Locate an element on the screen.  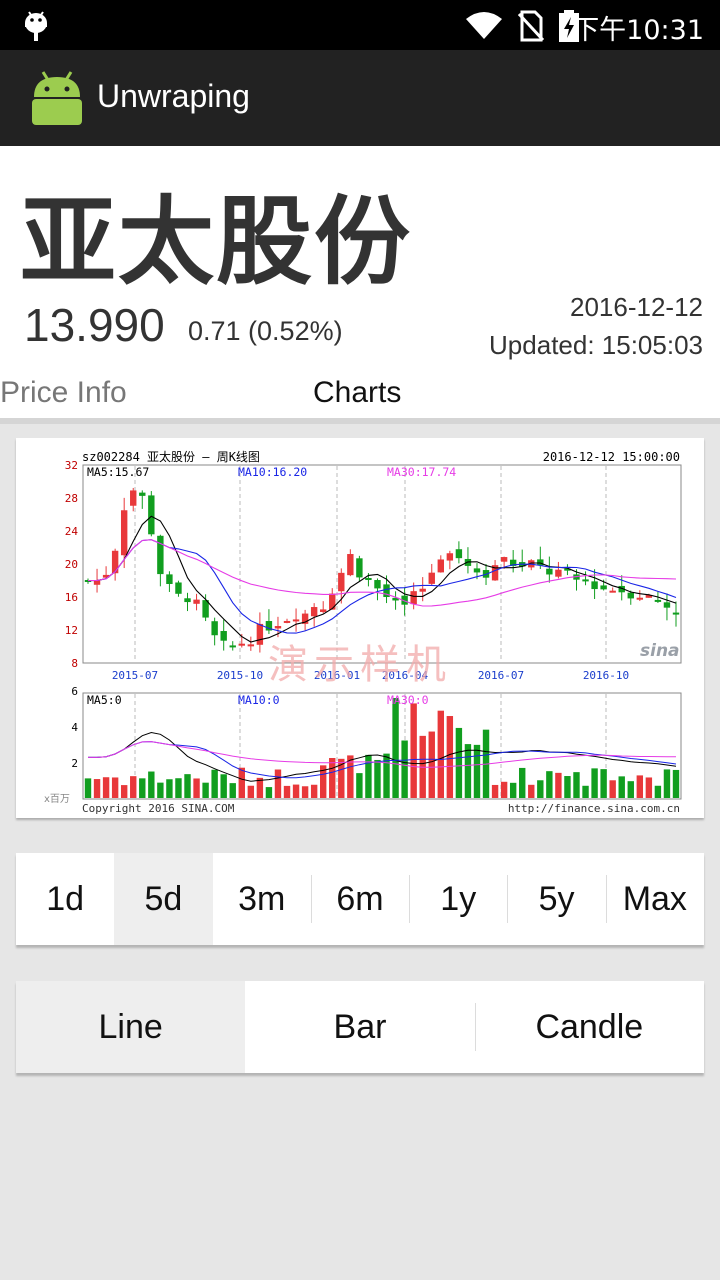
price-tick-label: 16 is located at coordinates (71, 597).